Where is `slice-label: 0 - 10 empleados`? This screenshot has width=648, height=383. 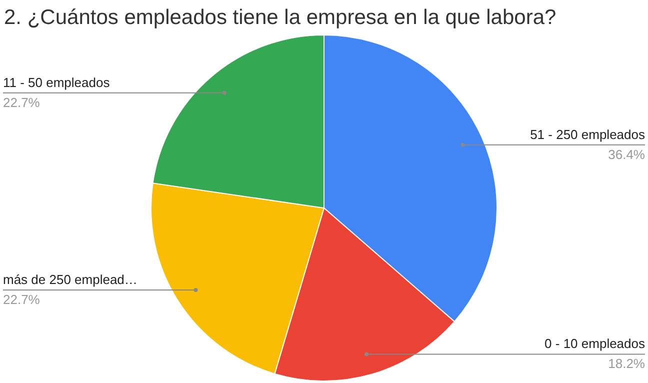
slice-label: 0 - 10 empleados is located at coordinates (595, 344).